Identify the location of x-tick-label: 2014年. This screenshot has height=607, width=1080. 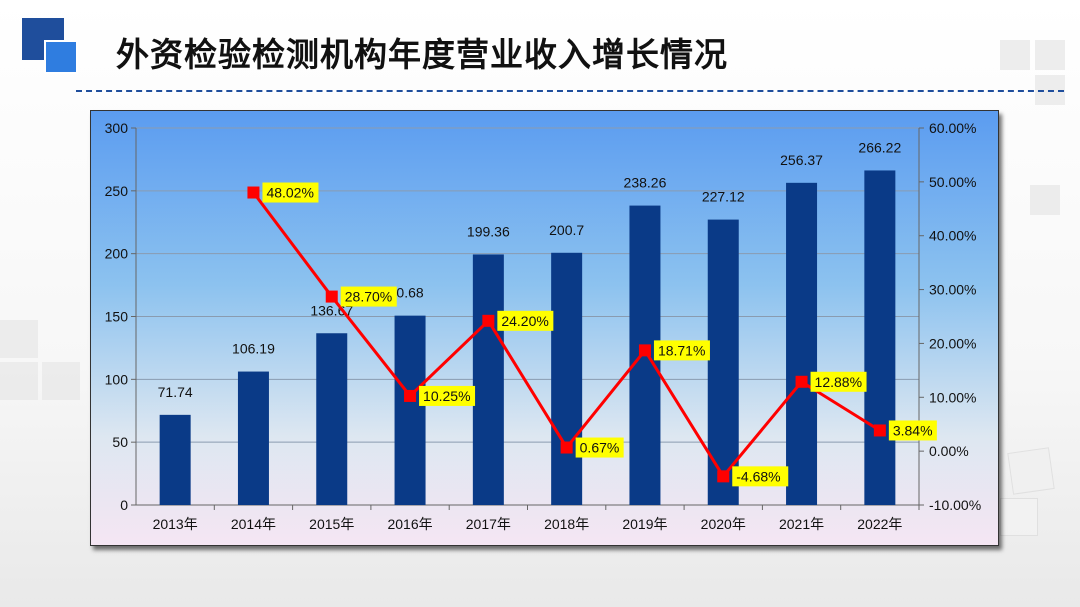
(253, 524).